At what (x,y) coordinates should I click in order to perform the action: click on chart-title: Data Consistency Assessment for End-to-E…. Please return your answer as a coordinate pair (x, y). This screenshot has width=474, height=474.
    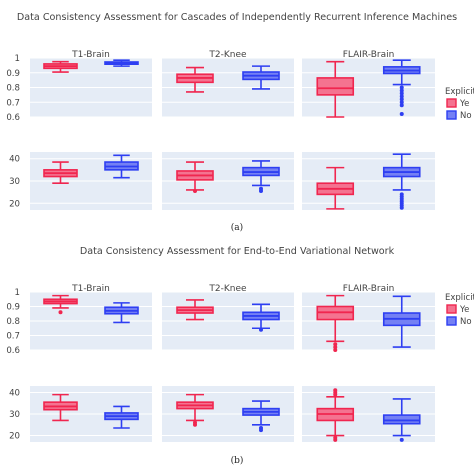
    Looking at the image, I should click on (237, 251).